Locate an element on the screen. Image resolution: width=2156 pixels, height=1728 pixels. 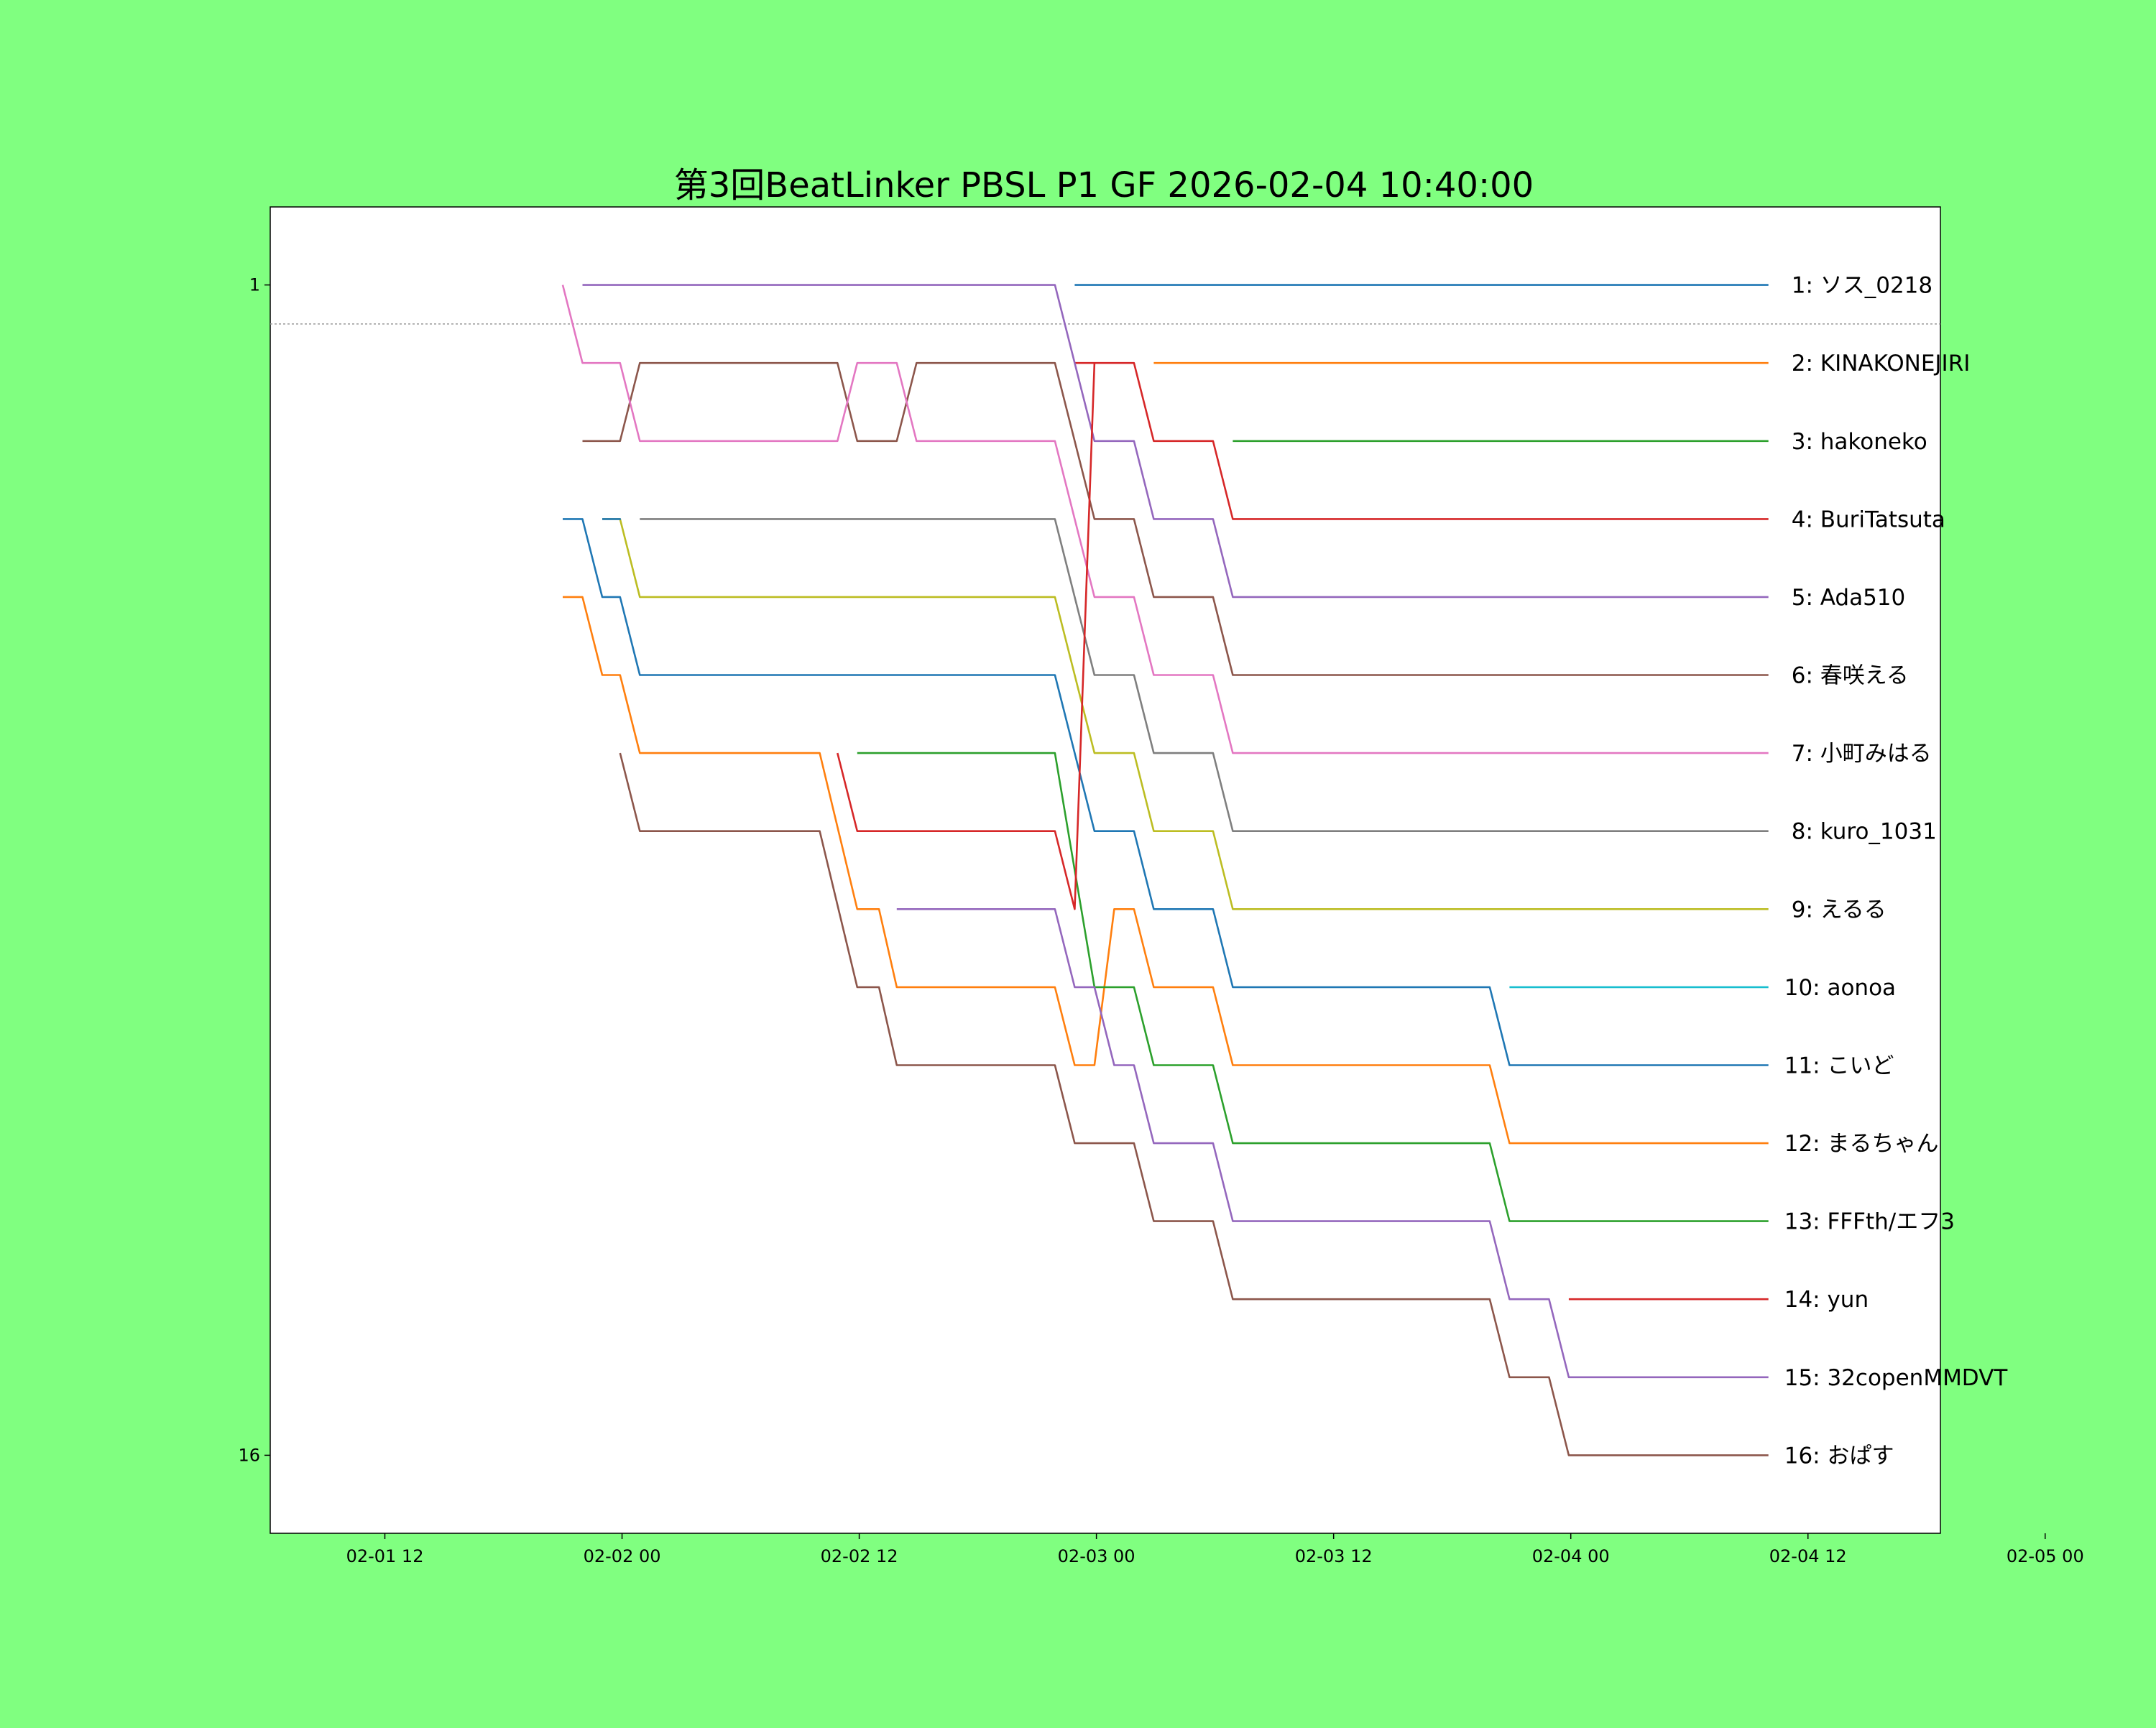
x-tick-label-7: 02-04 12 is located at coordinates (1808, 1556).